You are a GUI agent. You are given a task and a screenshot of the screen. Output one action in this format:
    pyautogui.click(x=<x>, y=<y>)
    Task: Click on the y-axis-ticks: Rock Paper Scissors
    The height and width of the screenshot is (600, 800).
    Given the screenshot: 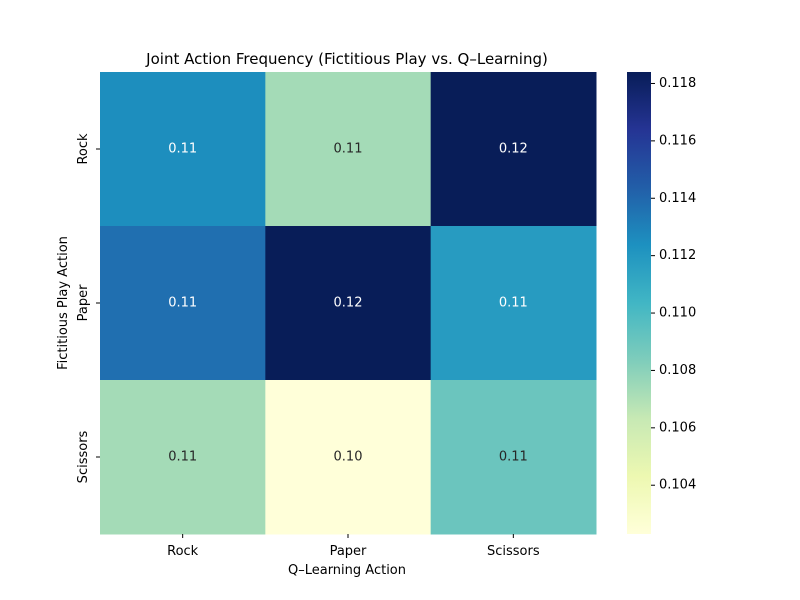 What is the action you would take?
    pyautogui.click(x=88, y=308)
    